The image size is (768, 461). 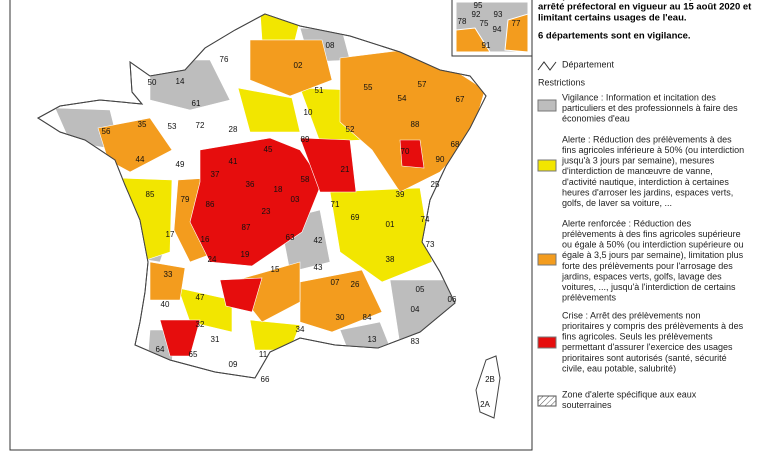 What do you see at coordinates (140, 159) in the screenshot?
I see `department-label: 44` at bounding box center [140, 159].